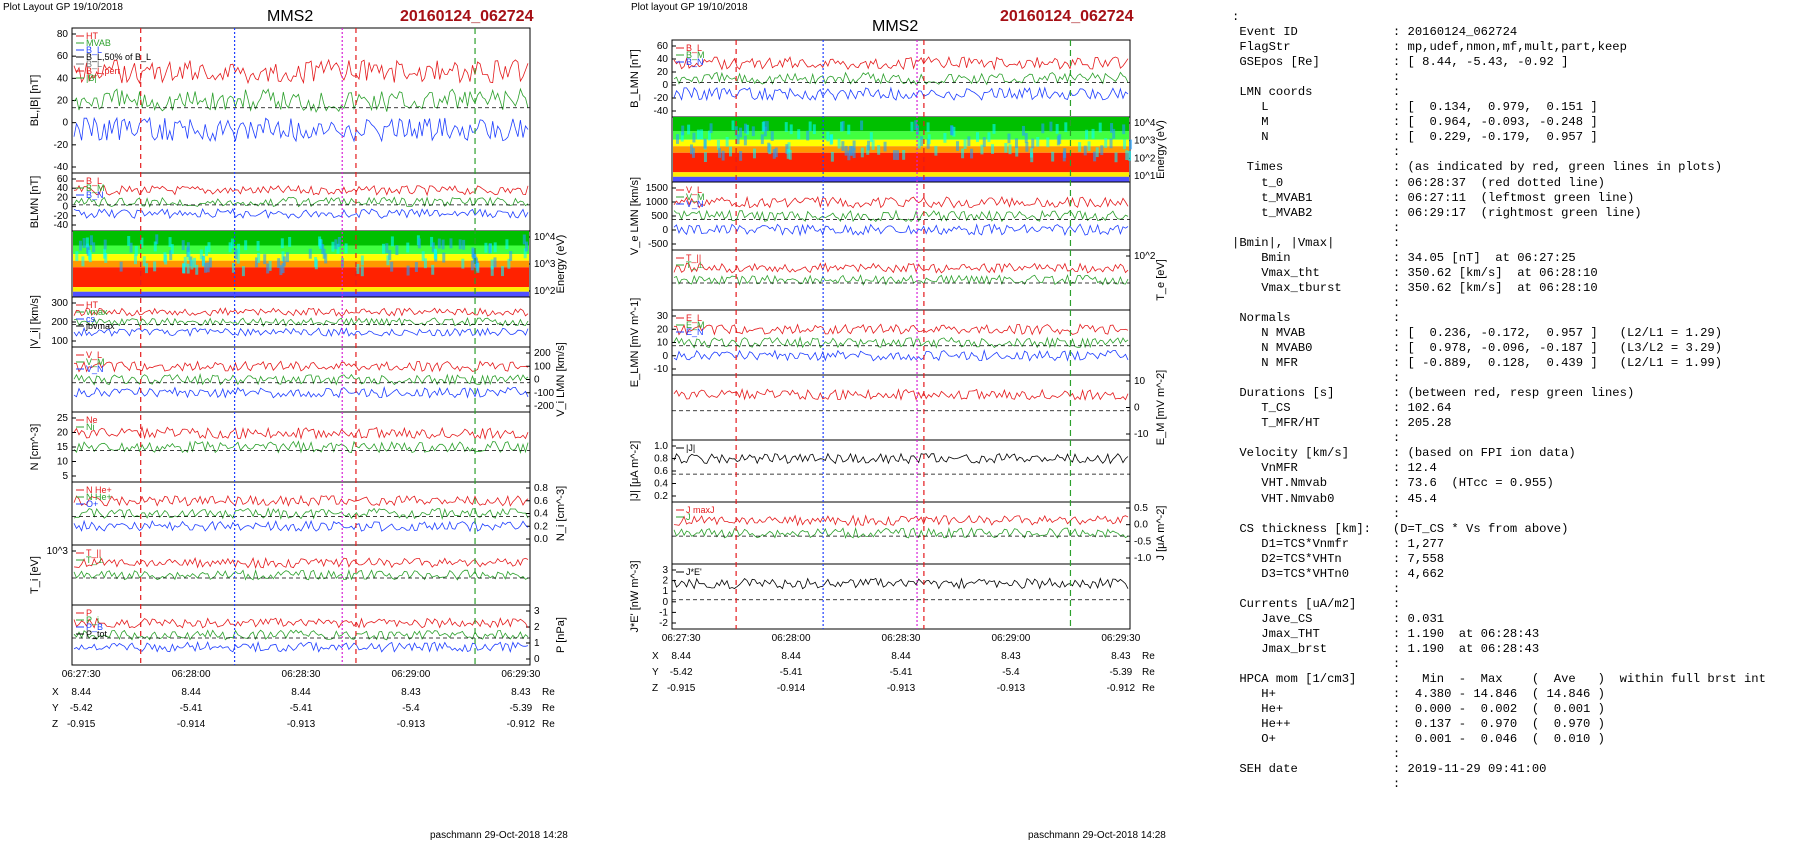 Image resolution: width=1804 pixels, height=841 pixels. I want to click on position-value: 8.43, so click(411, 692).